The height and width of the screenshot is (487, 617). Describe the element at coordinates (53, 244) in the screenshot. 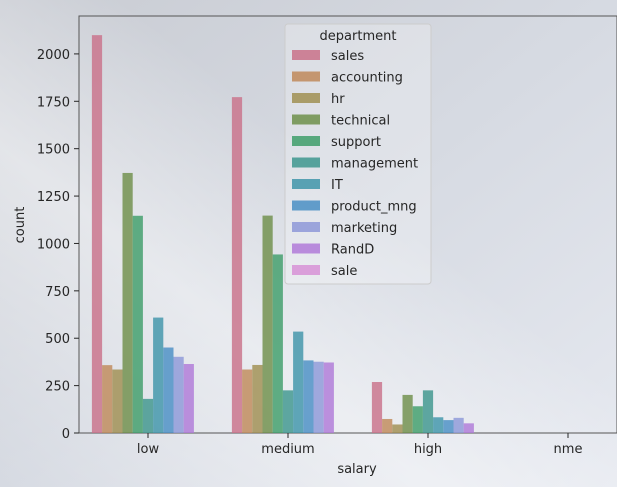

I see `y-tick-label-1000: 1000` at that location.